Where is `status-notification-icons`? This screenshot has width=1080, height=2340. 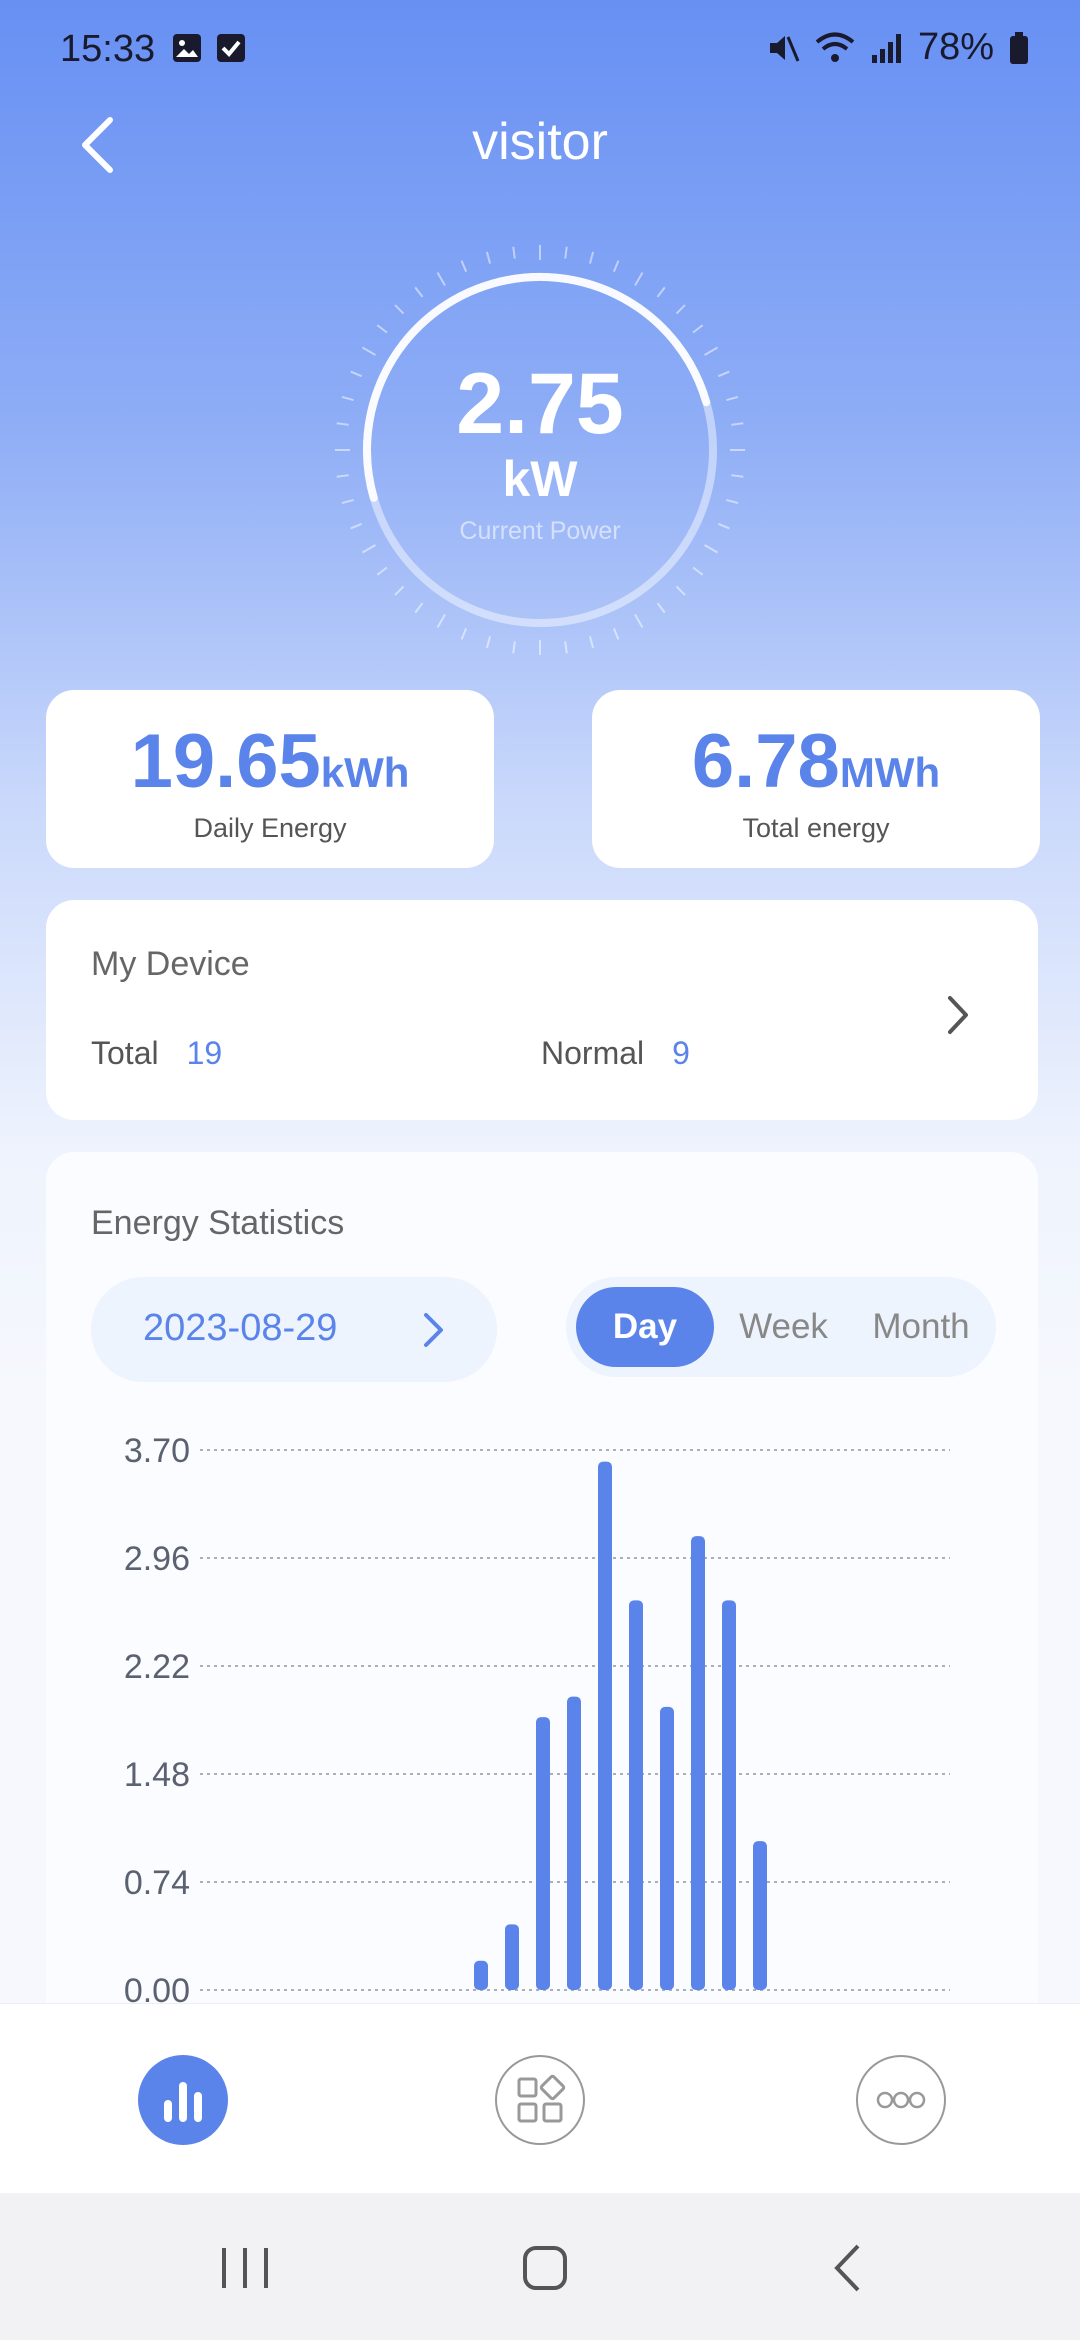
status-notification-icons is located at coordinates (209, 48).